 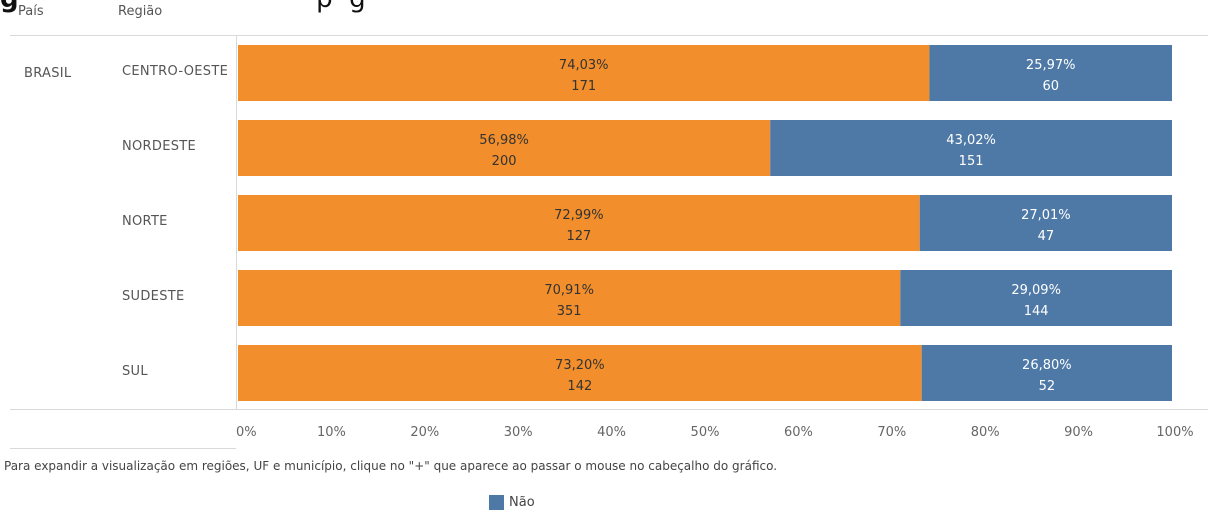 What do you see at coordinates (798, 432) in the screenshot?
I see `x-tick-label: 60%` at bounding box center [798, 432].